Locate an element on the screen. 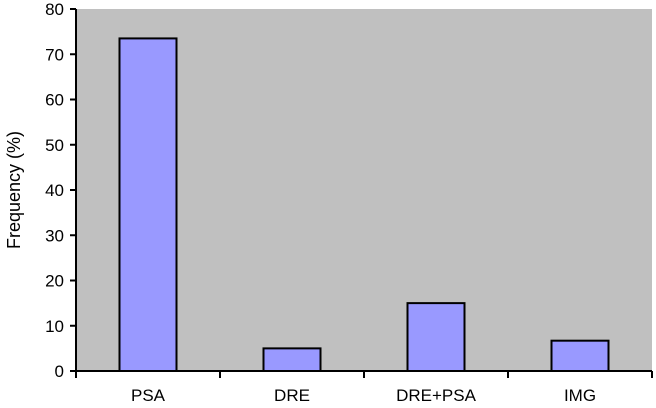 This screenshot has height=408, width=656. y-ticks-group: 0 10 20 30 40 50 60 70 80 is located at coordinates (60, 190).